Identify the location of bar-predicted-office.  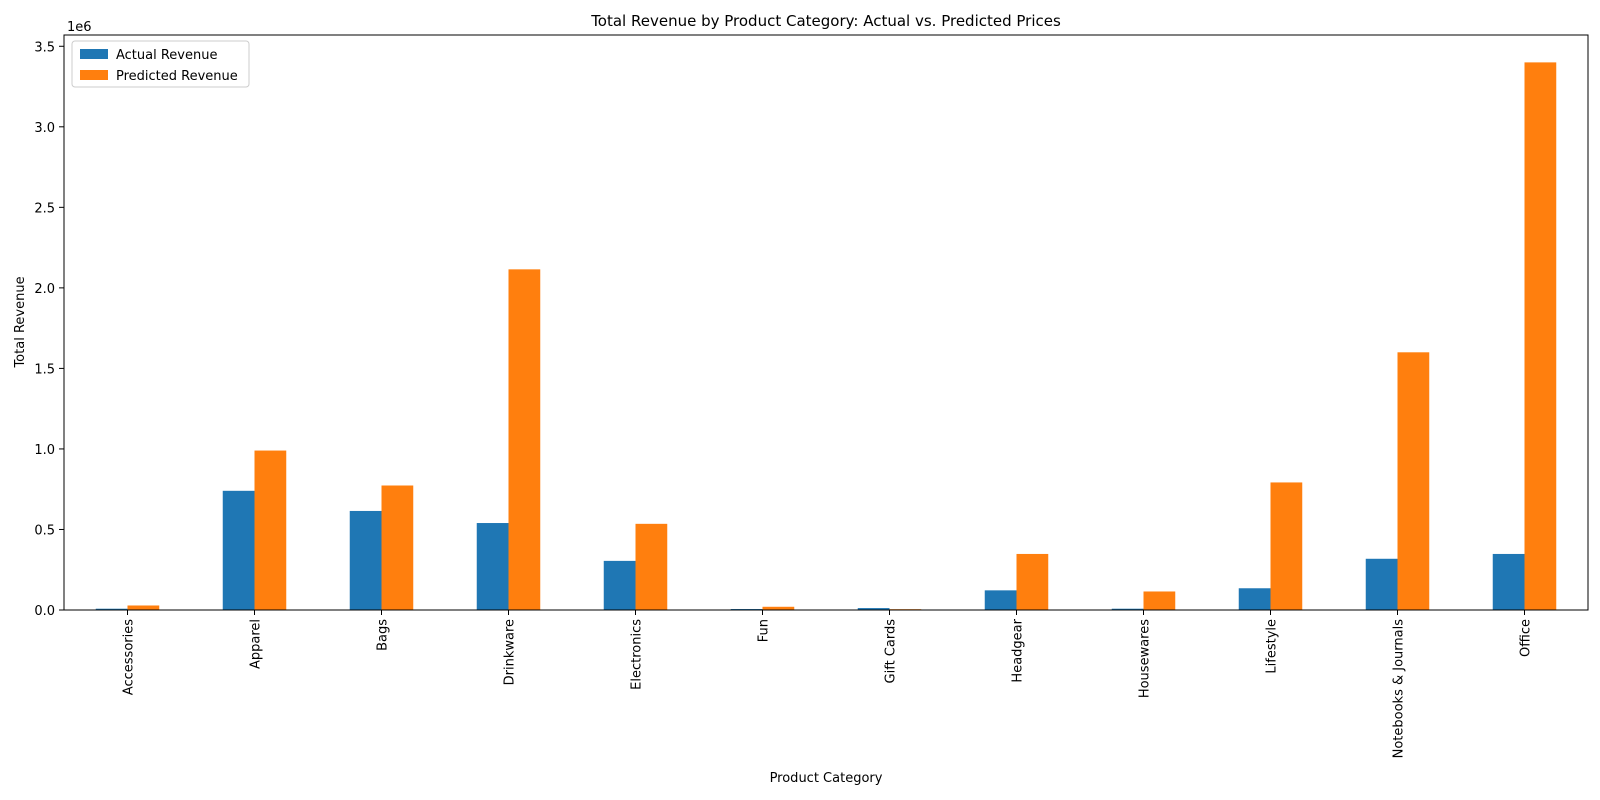
(1540, 336).